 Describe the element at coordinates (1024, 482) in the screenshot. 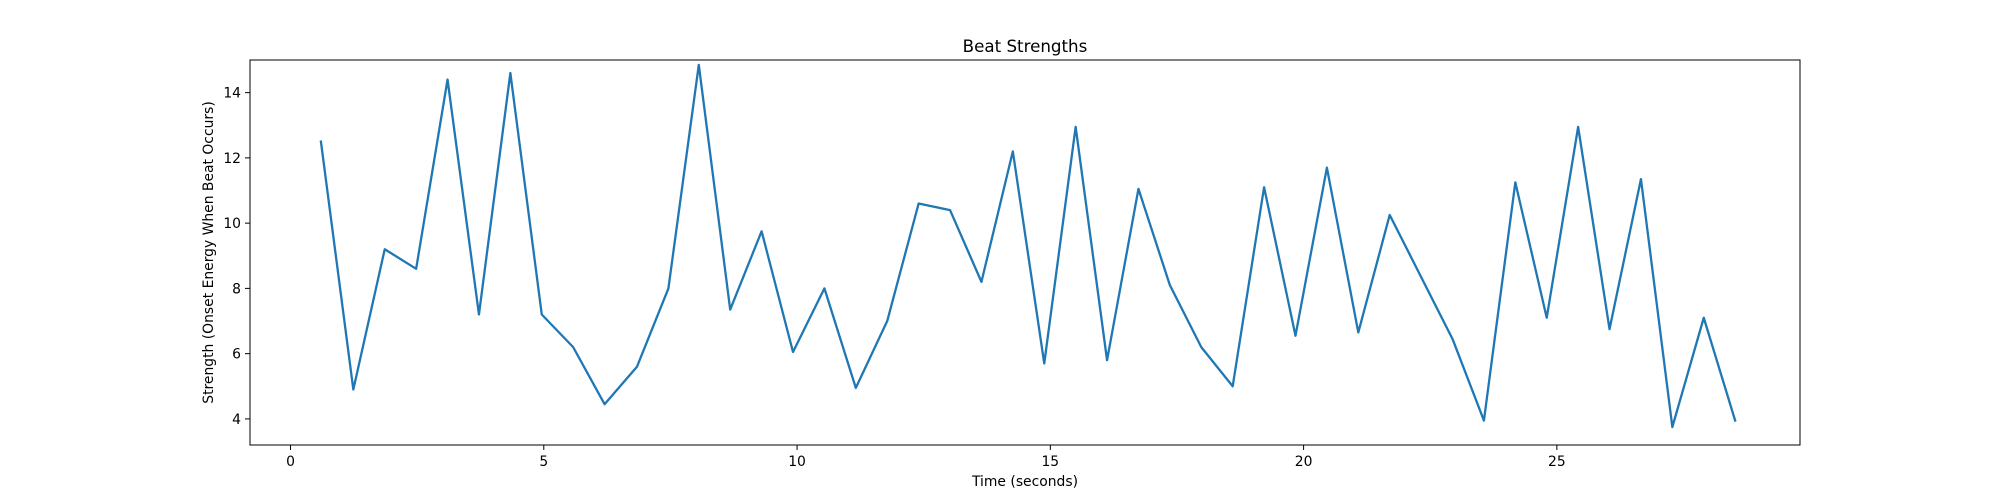

I see `x-axis-label: Time (seconds)` at that location.